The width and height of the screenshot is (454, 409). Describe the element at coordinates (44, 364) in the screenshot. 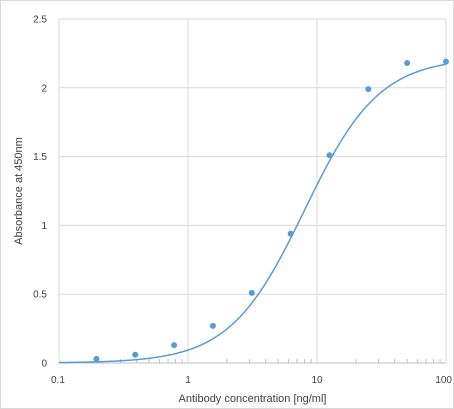

I see `y-tick-label: 0` at that location.